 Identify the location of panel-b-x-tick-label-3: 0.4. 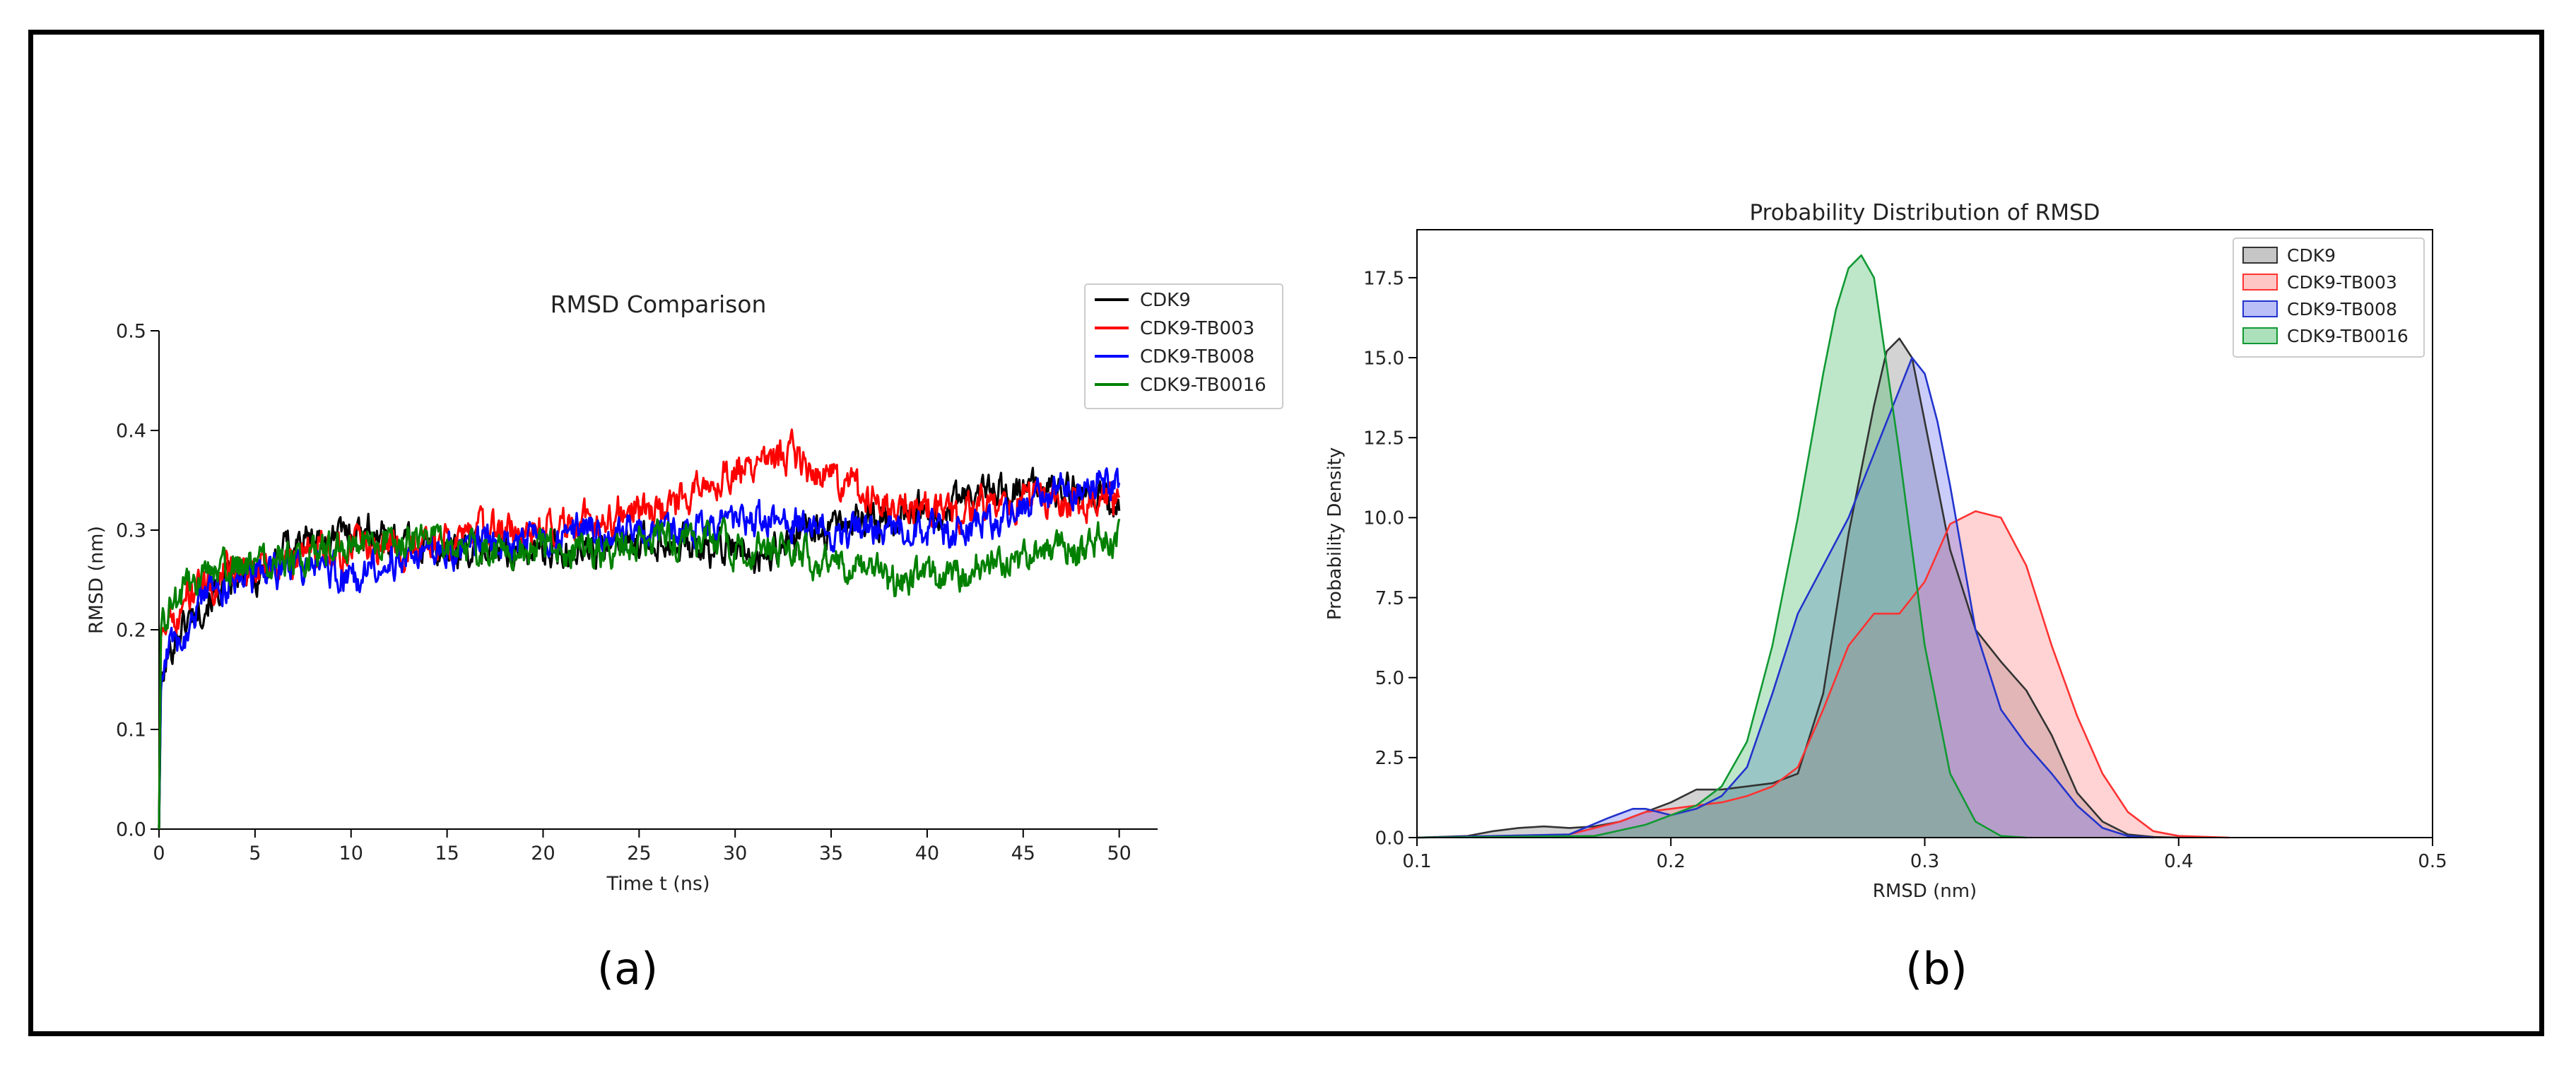
(2178, 861).